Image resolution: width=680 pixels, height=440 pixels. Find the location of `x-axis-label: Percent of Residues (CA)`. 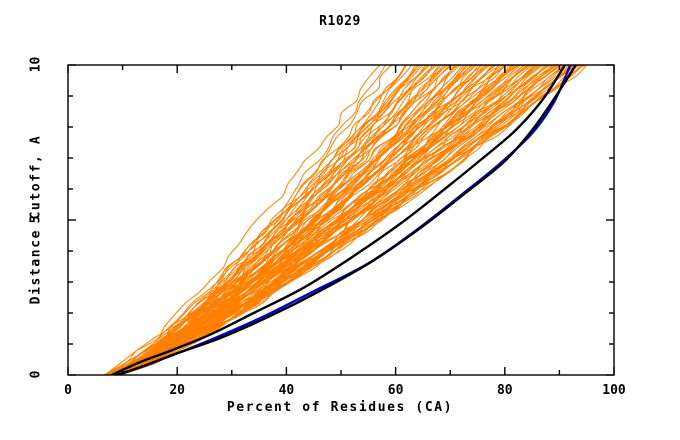

x-axis-label: Percent of Residues (CA) is located at coordinates (340, 407).